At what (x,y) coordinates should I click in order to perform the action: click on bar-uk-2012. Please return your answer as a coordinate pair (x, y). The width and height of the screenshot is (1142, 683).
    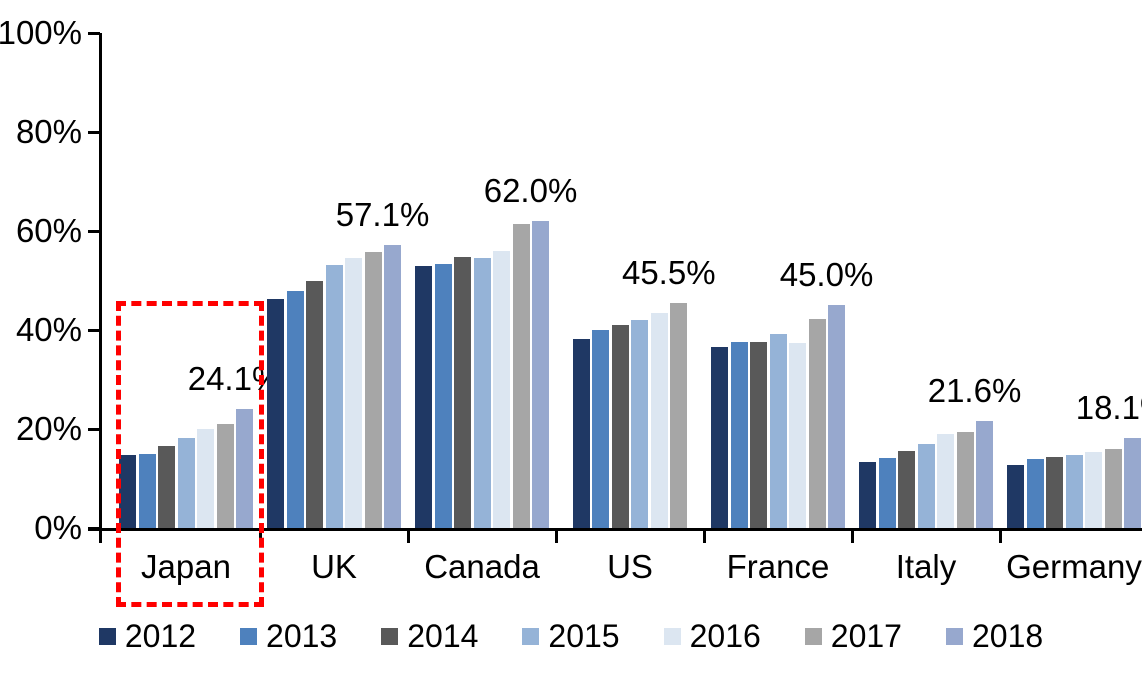
    Looking at the image, I should click on (275, 413).